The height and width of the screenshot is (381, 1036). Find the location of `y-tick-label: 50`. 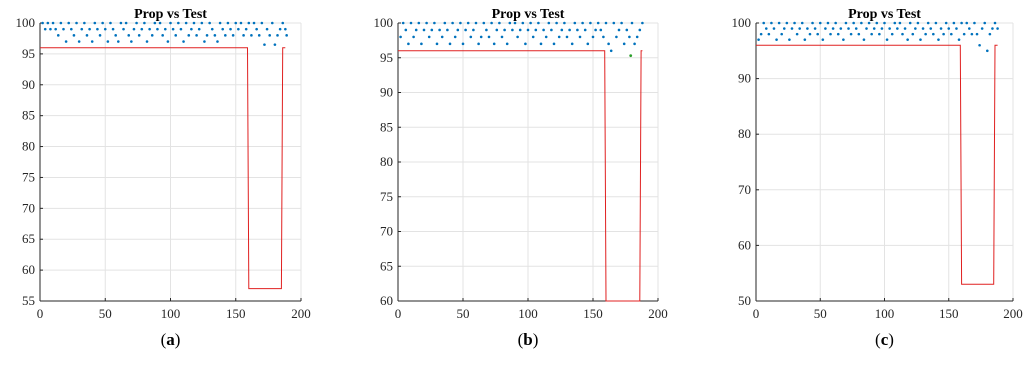

y-tick-label: 50 is located at coordinates (744, 300).